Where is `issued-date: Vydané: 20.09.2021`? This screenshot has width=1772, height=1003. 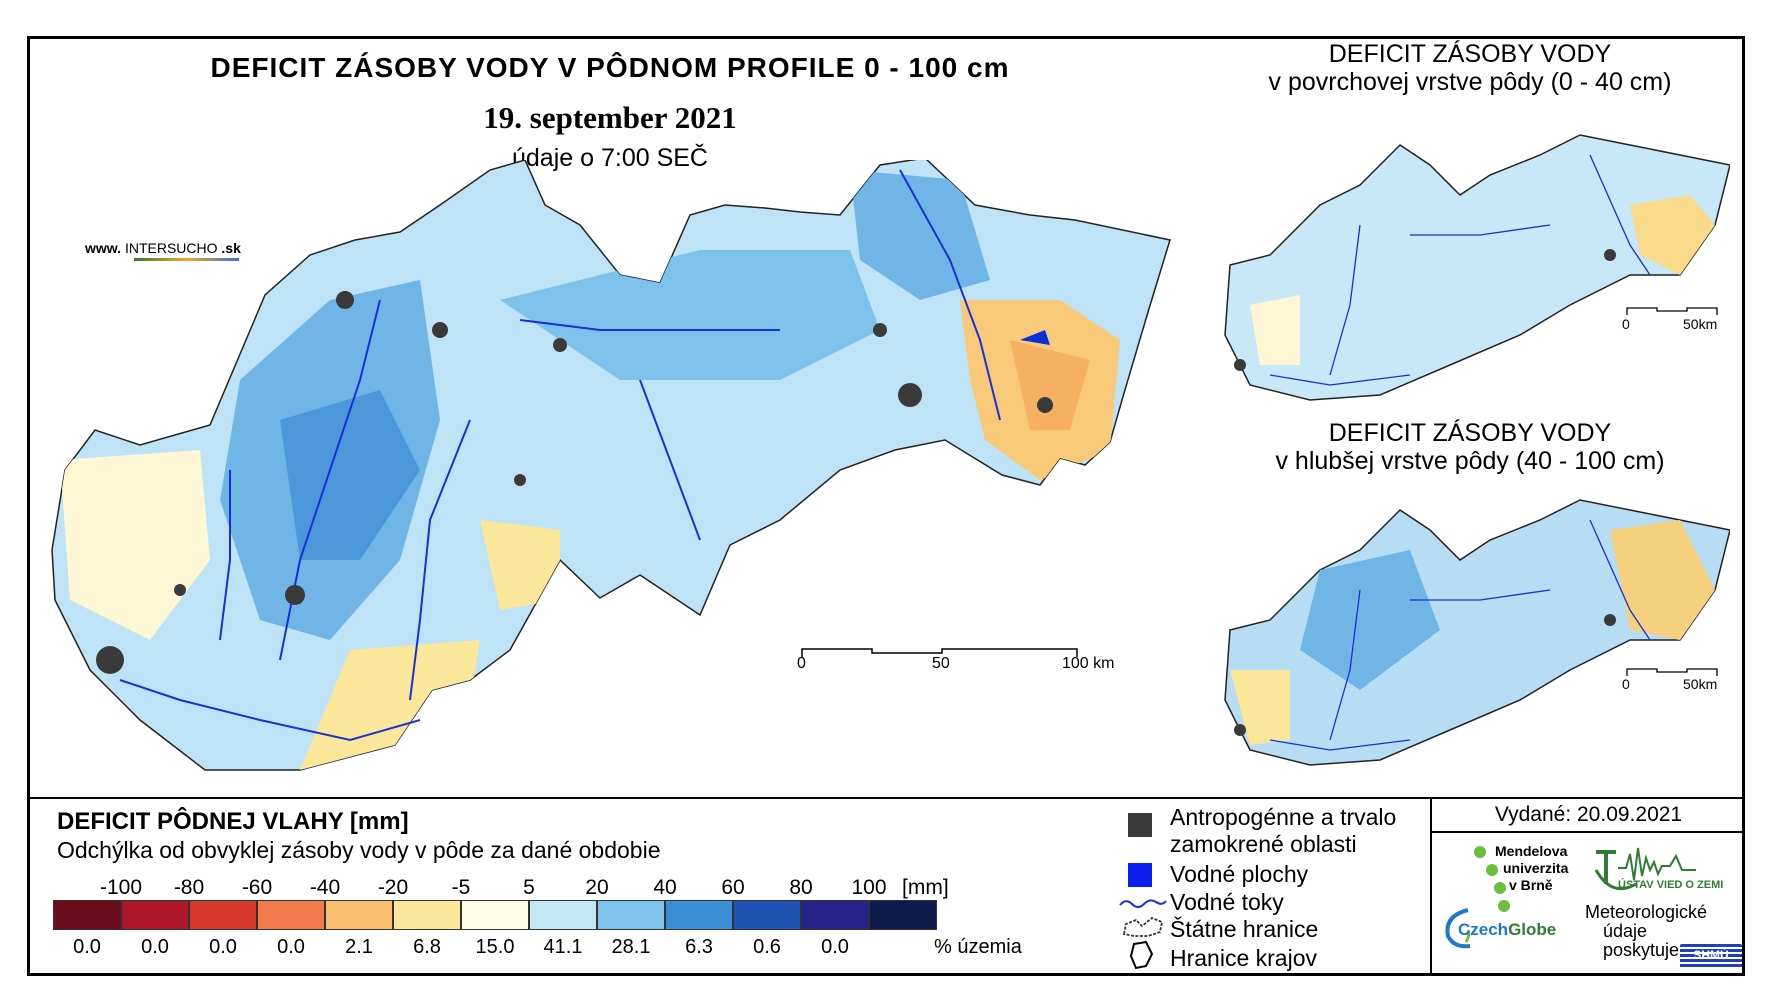 issued-date: Vydané: 20.09.2021 is located at coordinates (1588, 814).